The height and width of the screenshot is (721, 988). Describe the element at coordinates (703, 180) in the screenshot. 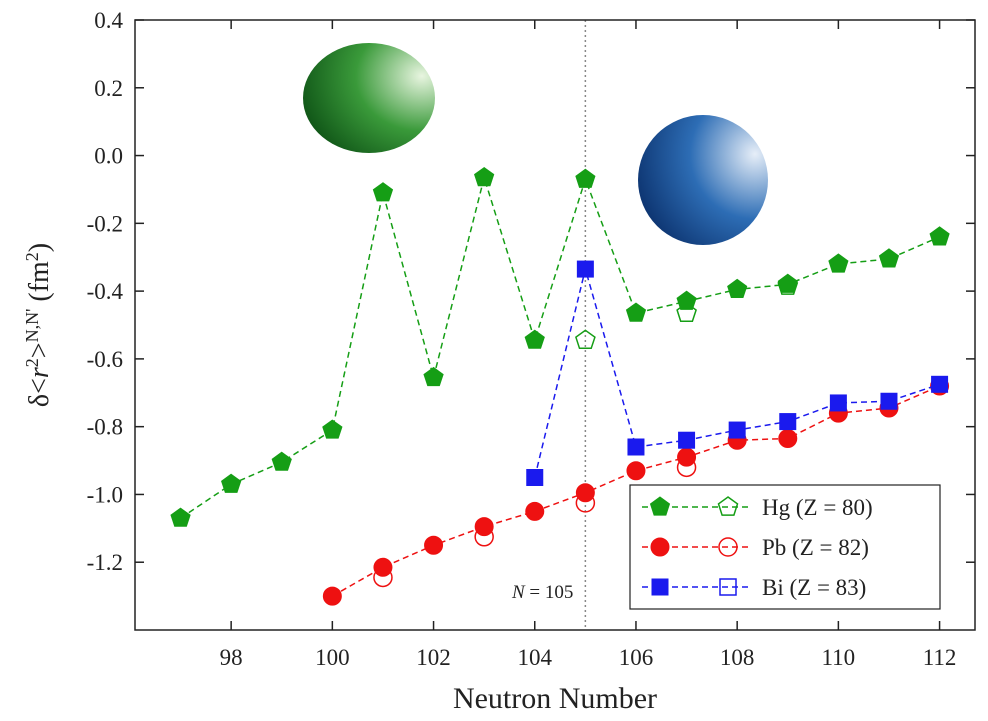

I see `spherical-nucleus` at that location.